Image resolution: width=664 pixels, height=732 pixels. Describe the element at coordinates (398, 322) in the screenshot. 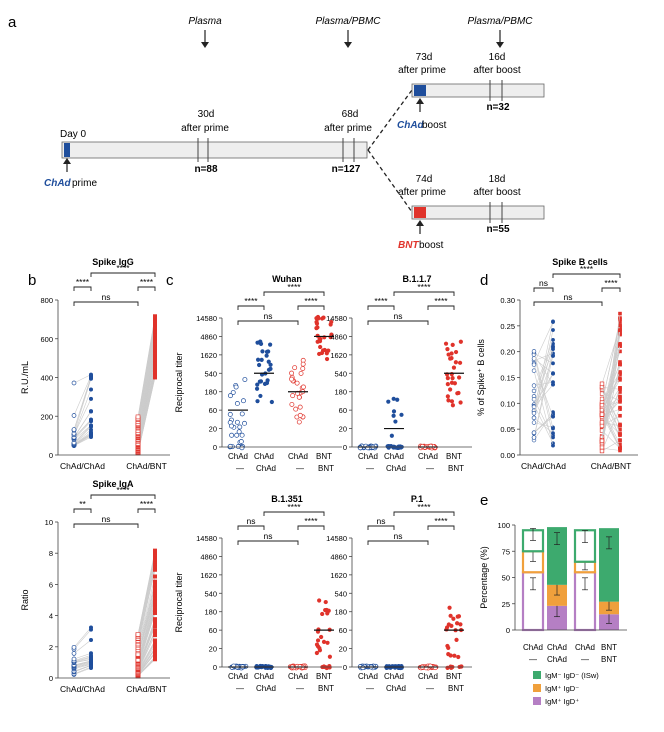

I see `c-b117-bracket` at that location.